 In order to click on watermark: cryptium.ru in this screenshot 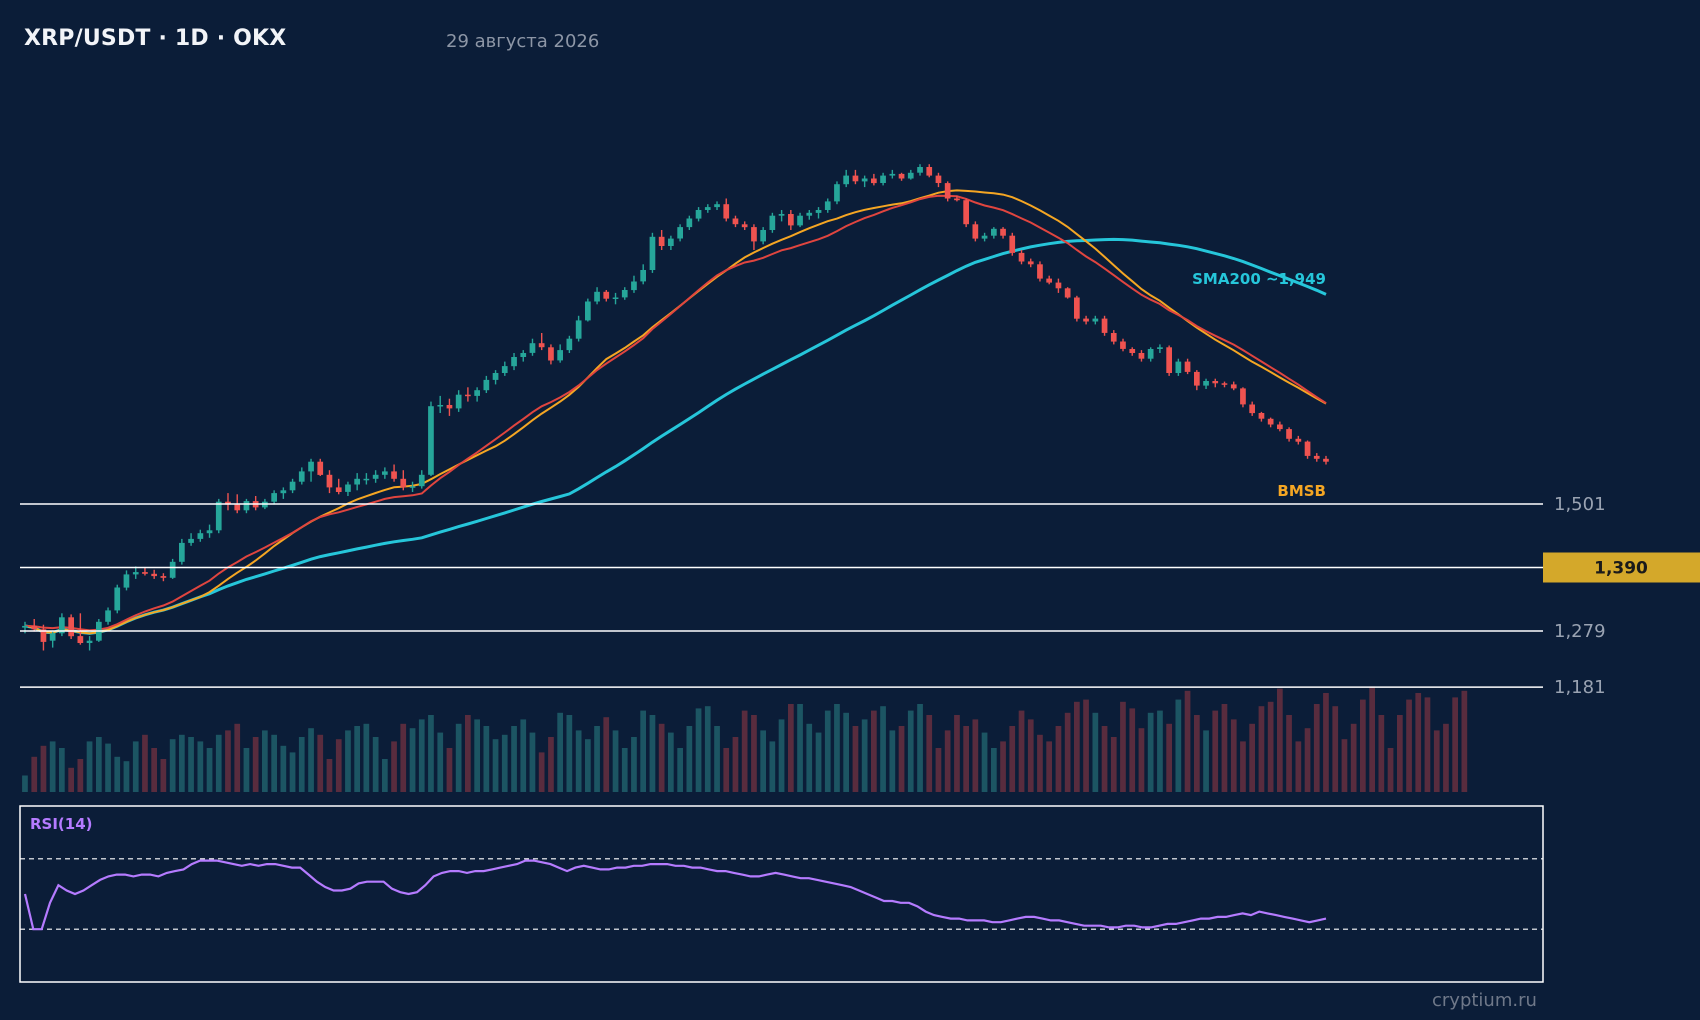, I will do `click(1484, 1000)`.